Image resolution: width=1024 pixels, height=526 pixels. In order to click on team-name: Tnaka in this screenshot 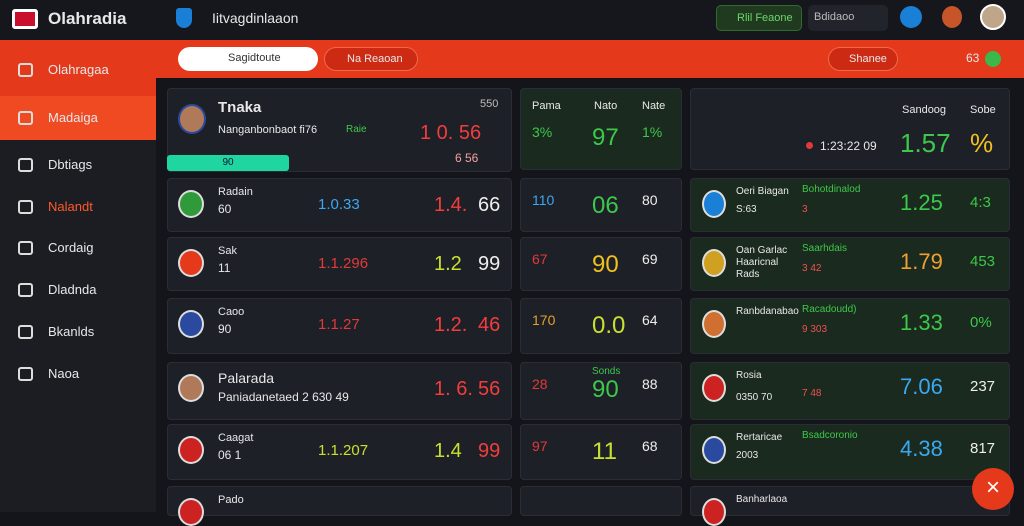, I will do `click(240, 107)`.